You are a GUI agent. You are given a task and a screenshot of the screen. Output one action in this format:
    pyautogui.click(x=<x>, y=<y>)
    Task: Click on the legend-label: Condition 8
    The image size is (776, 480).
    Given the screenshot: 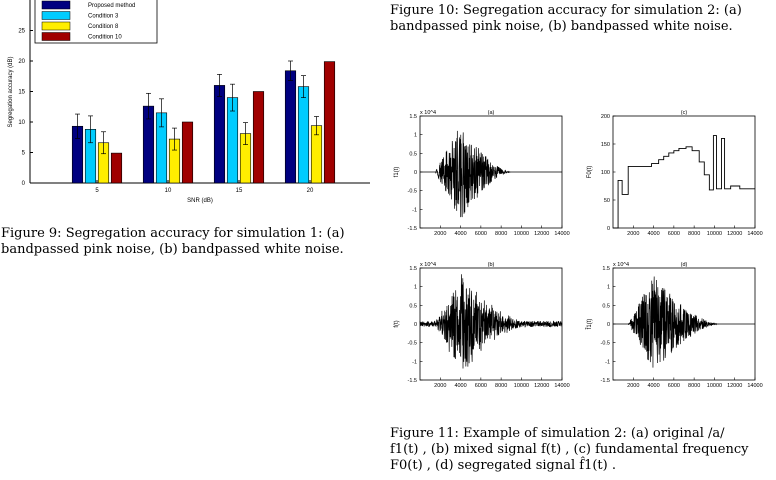 What is the action you would take?
    pyautogui.click(x=103, y=27)
    